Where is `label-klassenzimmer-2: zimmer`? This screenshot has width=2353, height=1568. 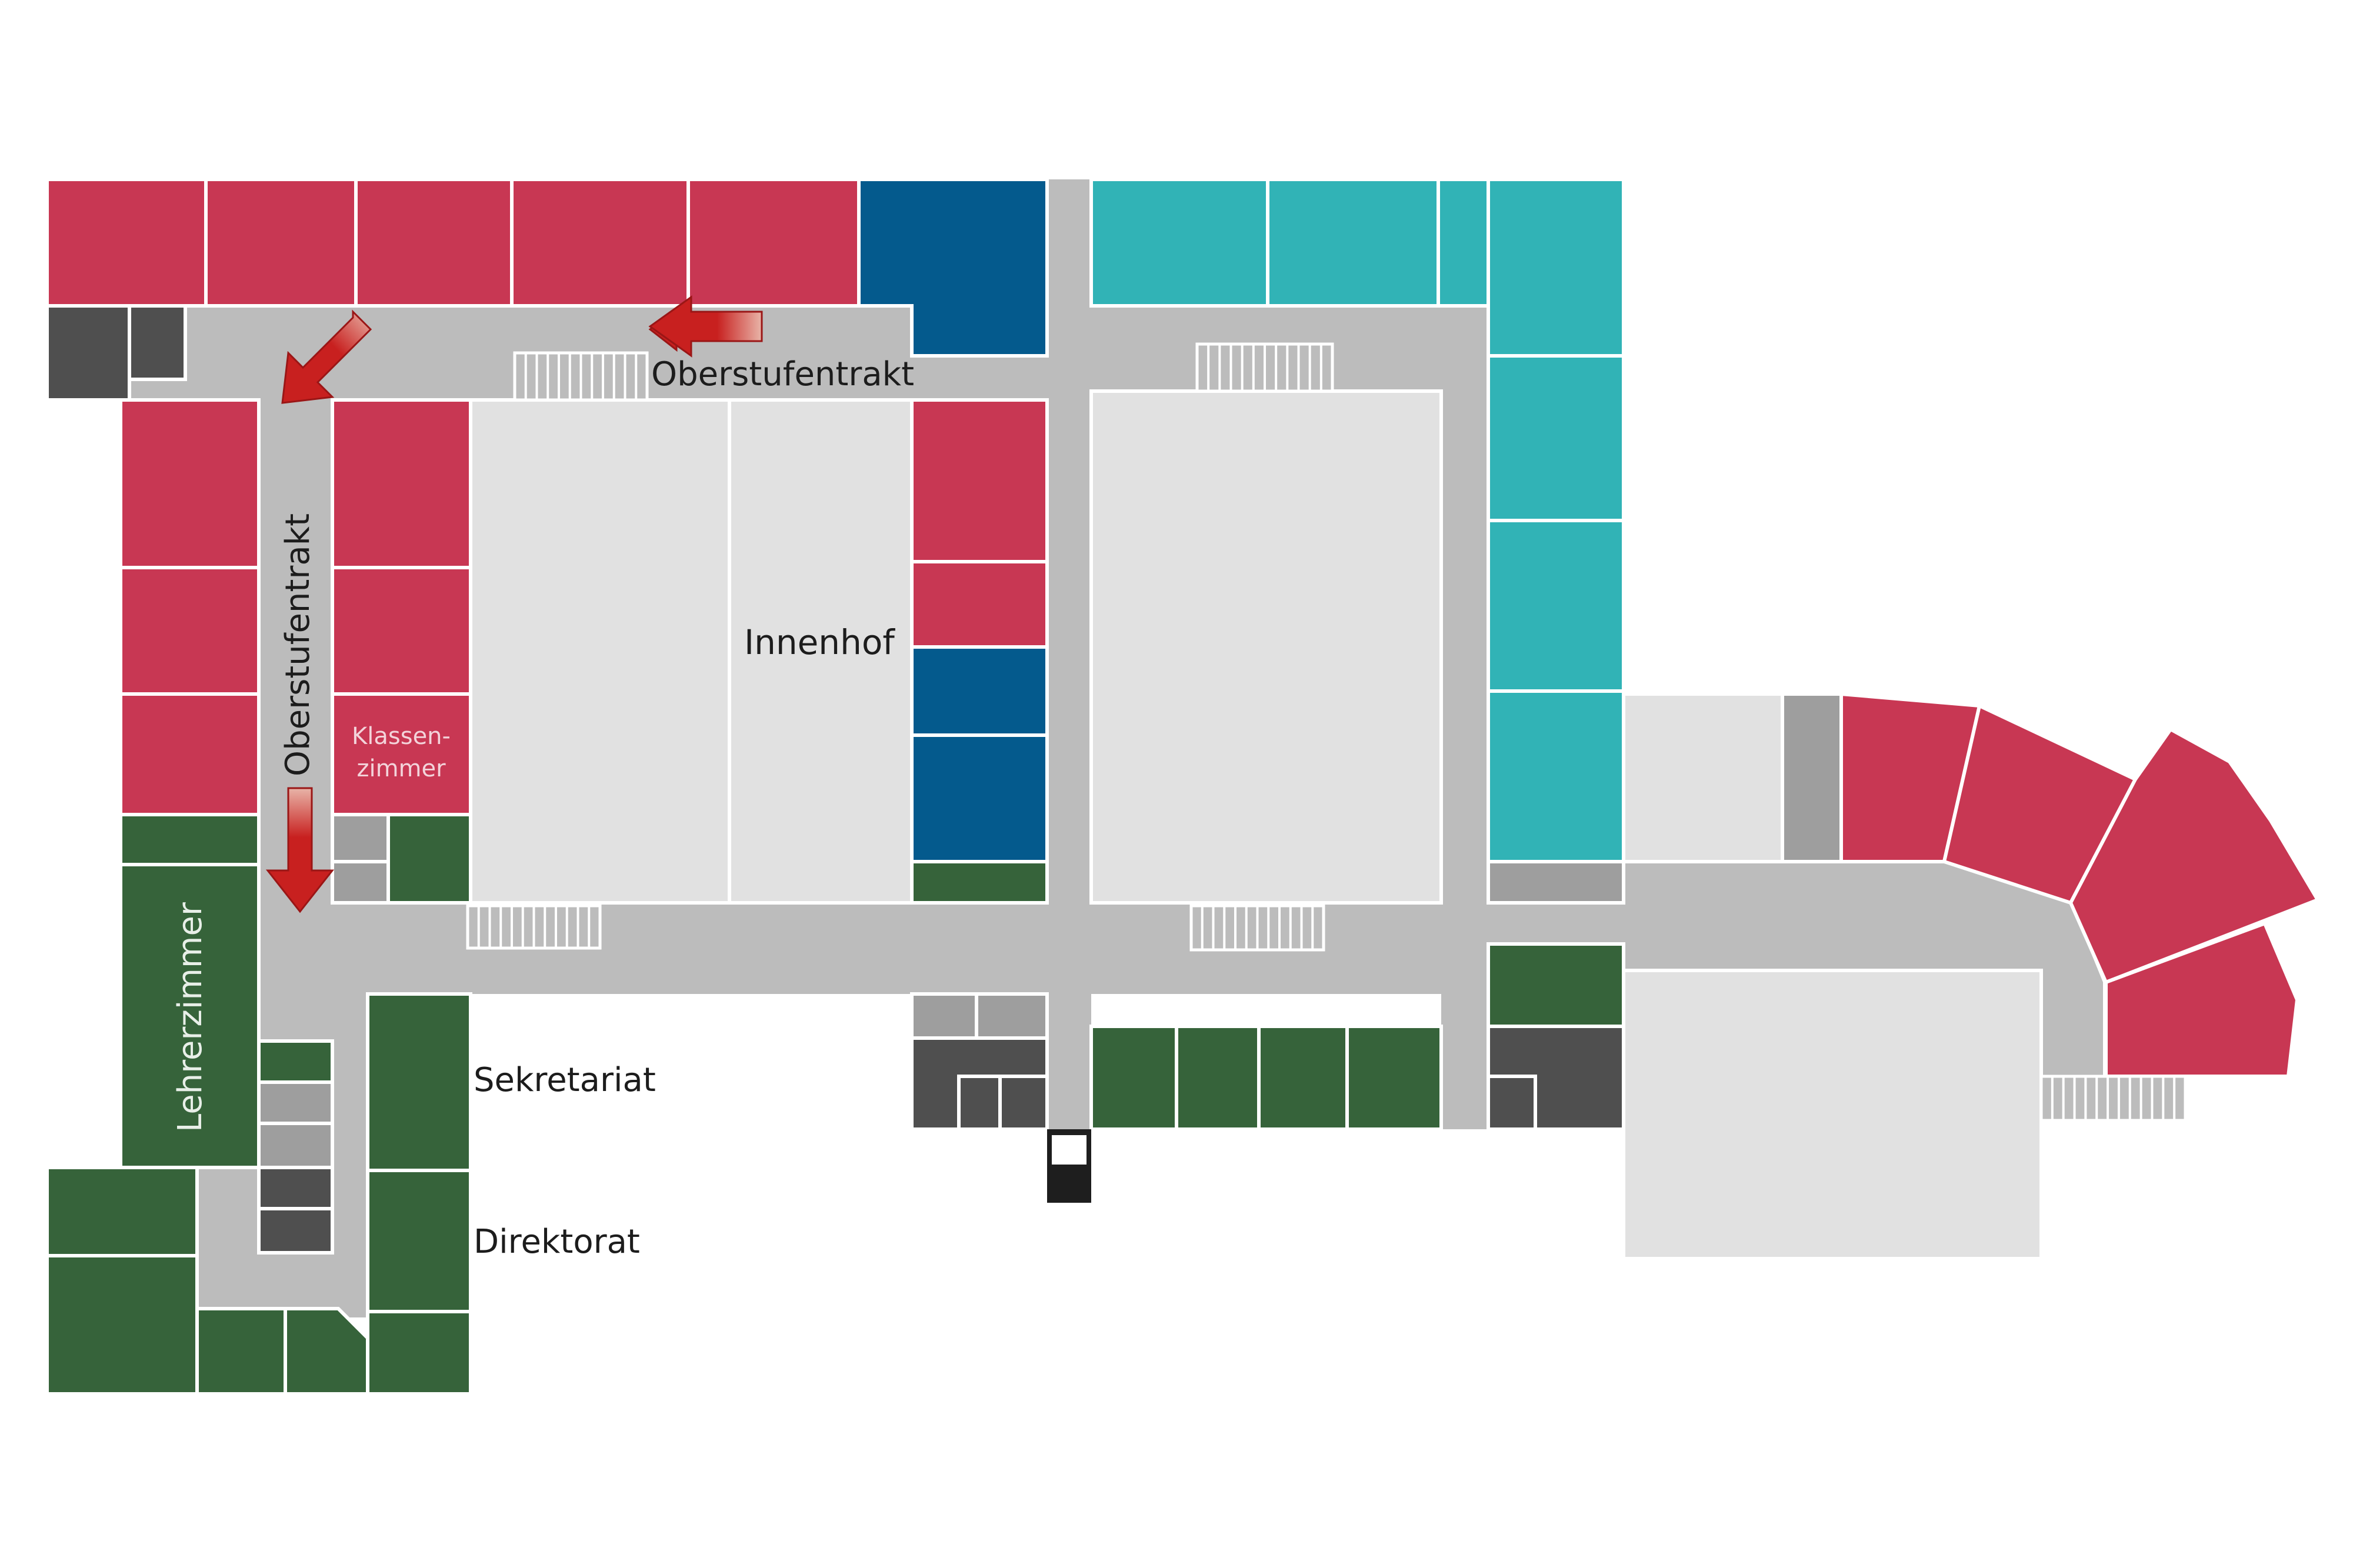 label-klassenzimmer-2: zimmer is located at coordinates (401, 768).